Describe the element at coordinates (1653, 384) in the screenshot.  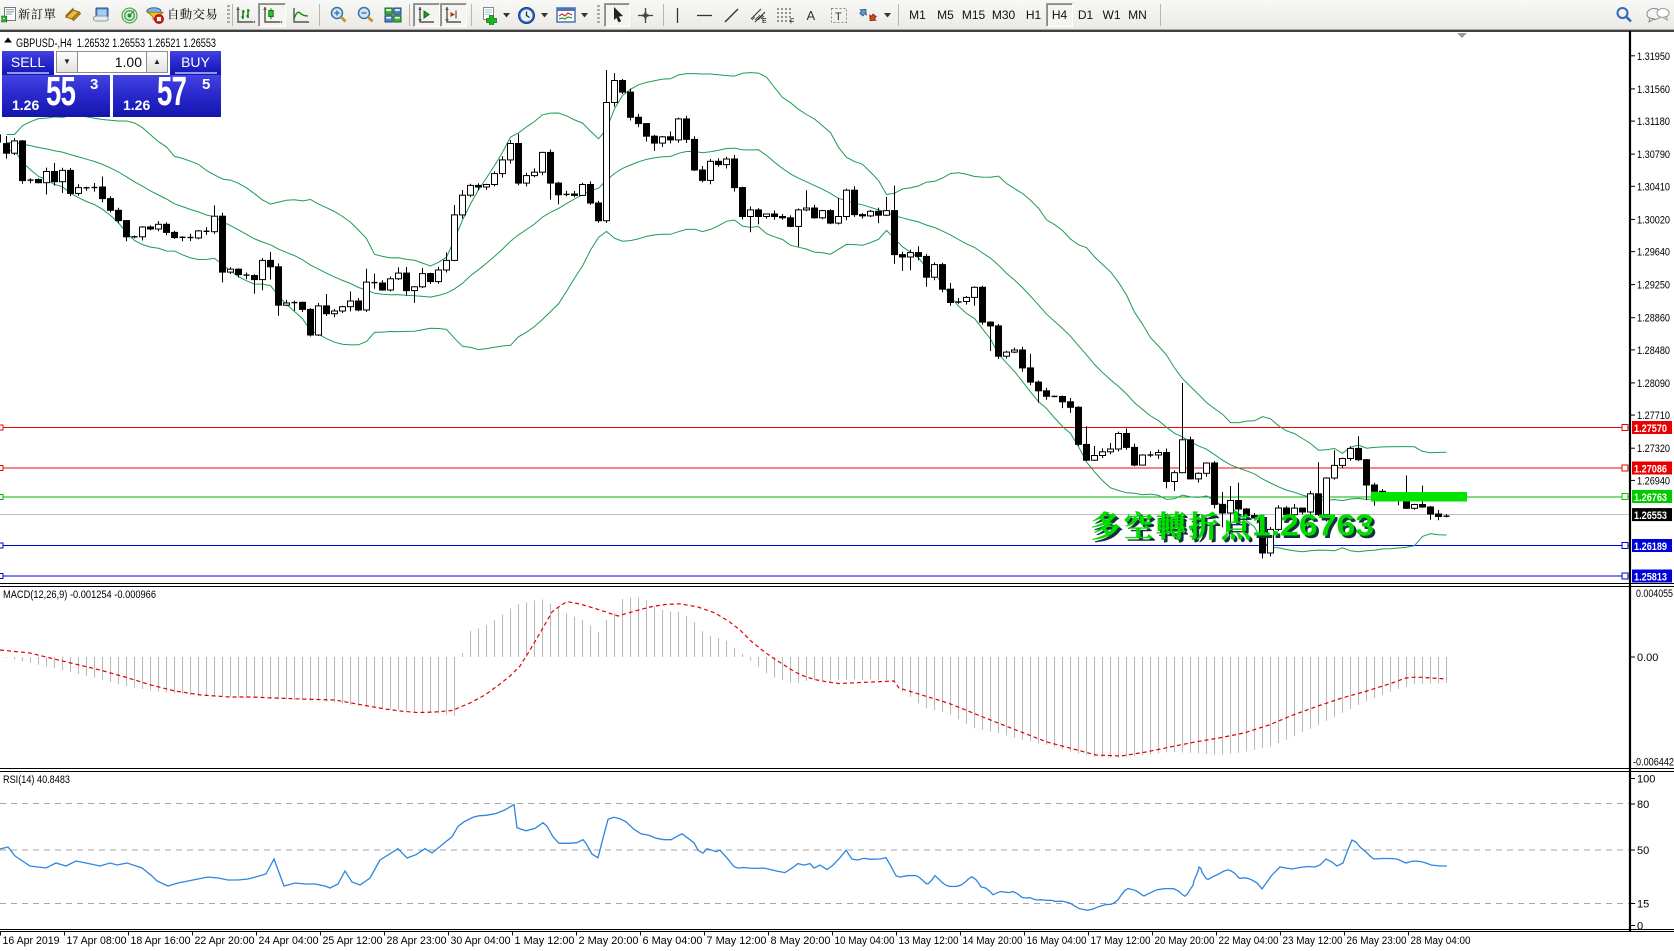
I see `svg-text: 1.28090` at that location.